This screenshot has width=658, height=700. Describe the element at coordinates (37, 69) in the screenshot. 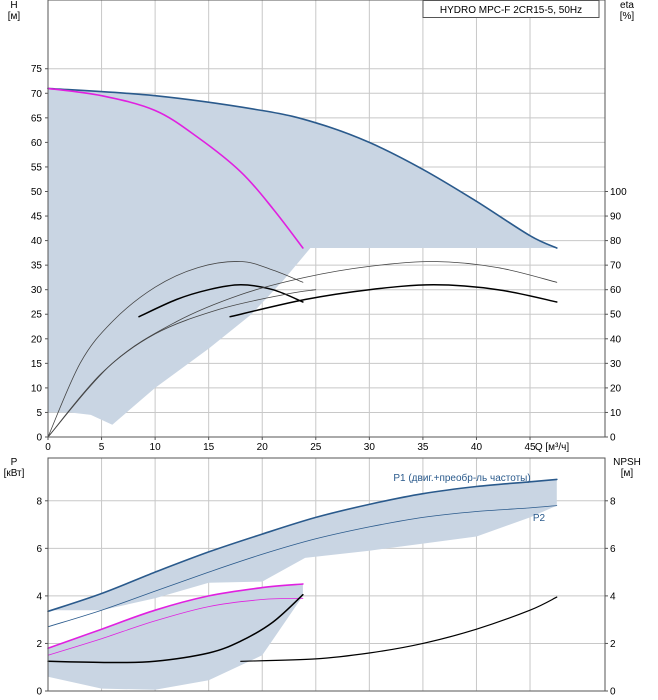

I see `y-tick-label: 75` at that location.